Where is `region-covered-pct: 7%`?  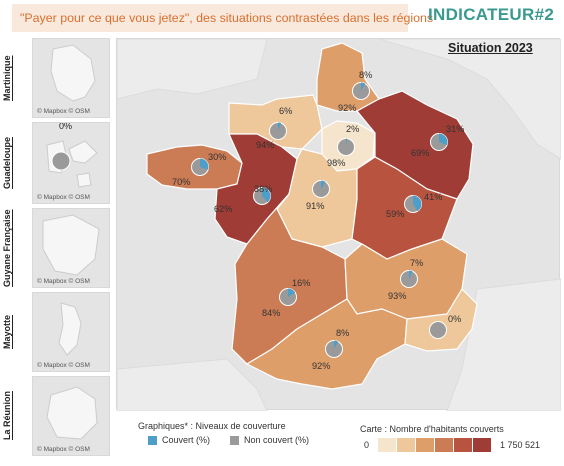
region-covered-pct: 7% is located at coordinates (417, 263).